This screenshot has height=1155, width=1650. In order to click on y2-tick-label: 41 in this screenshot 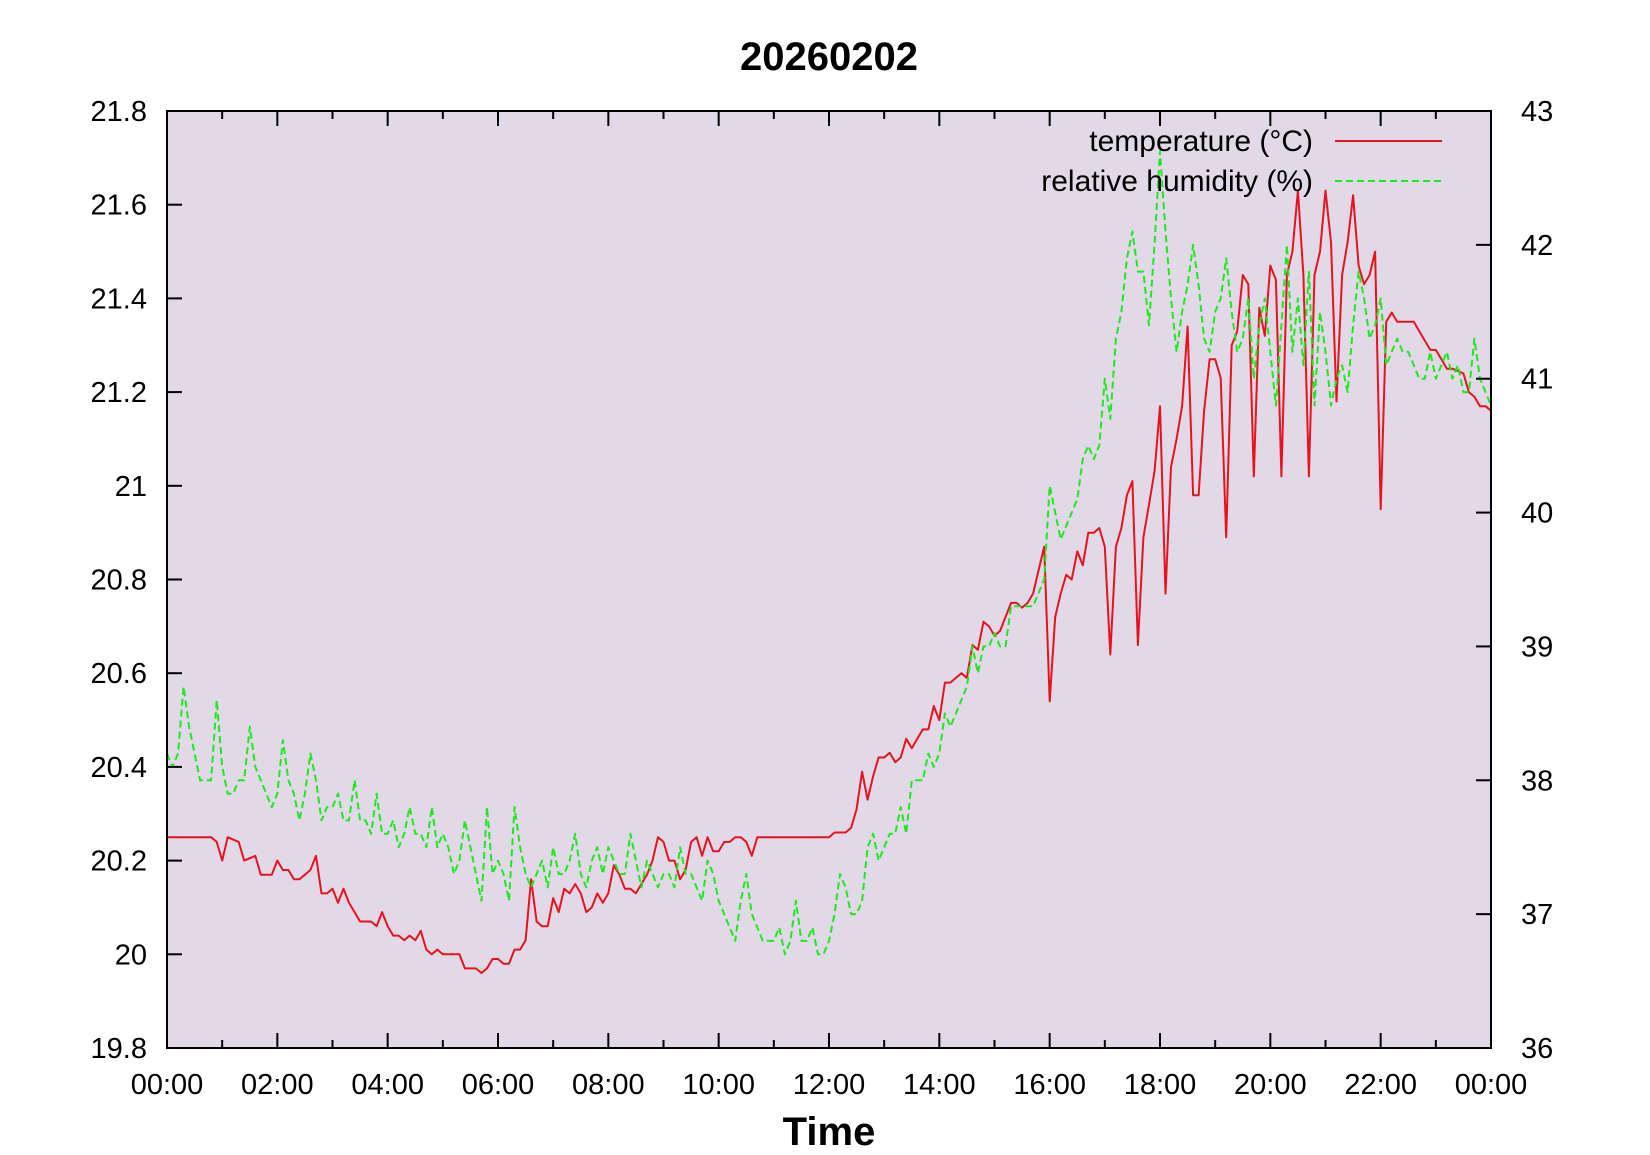, I will do `click(1537, 380)`.